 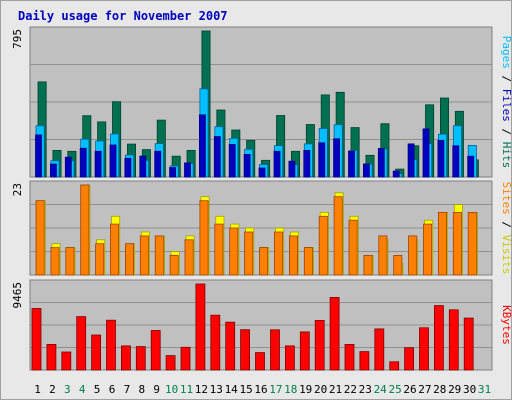 What do you see at coordinates (37, 389) in the screenshot?
I see `x-tick-label-day-1: 1` at bounding box center [37, 389].